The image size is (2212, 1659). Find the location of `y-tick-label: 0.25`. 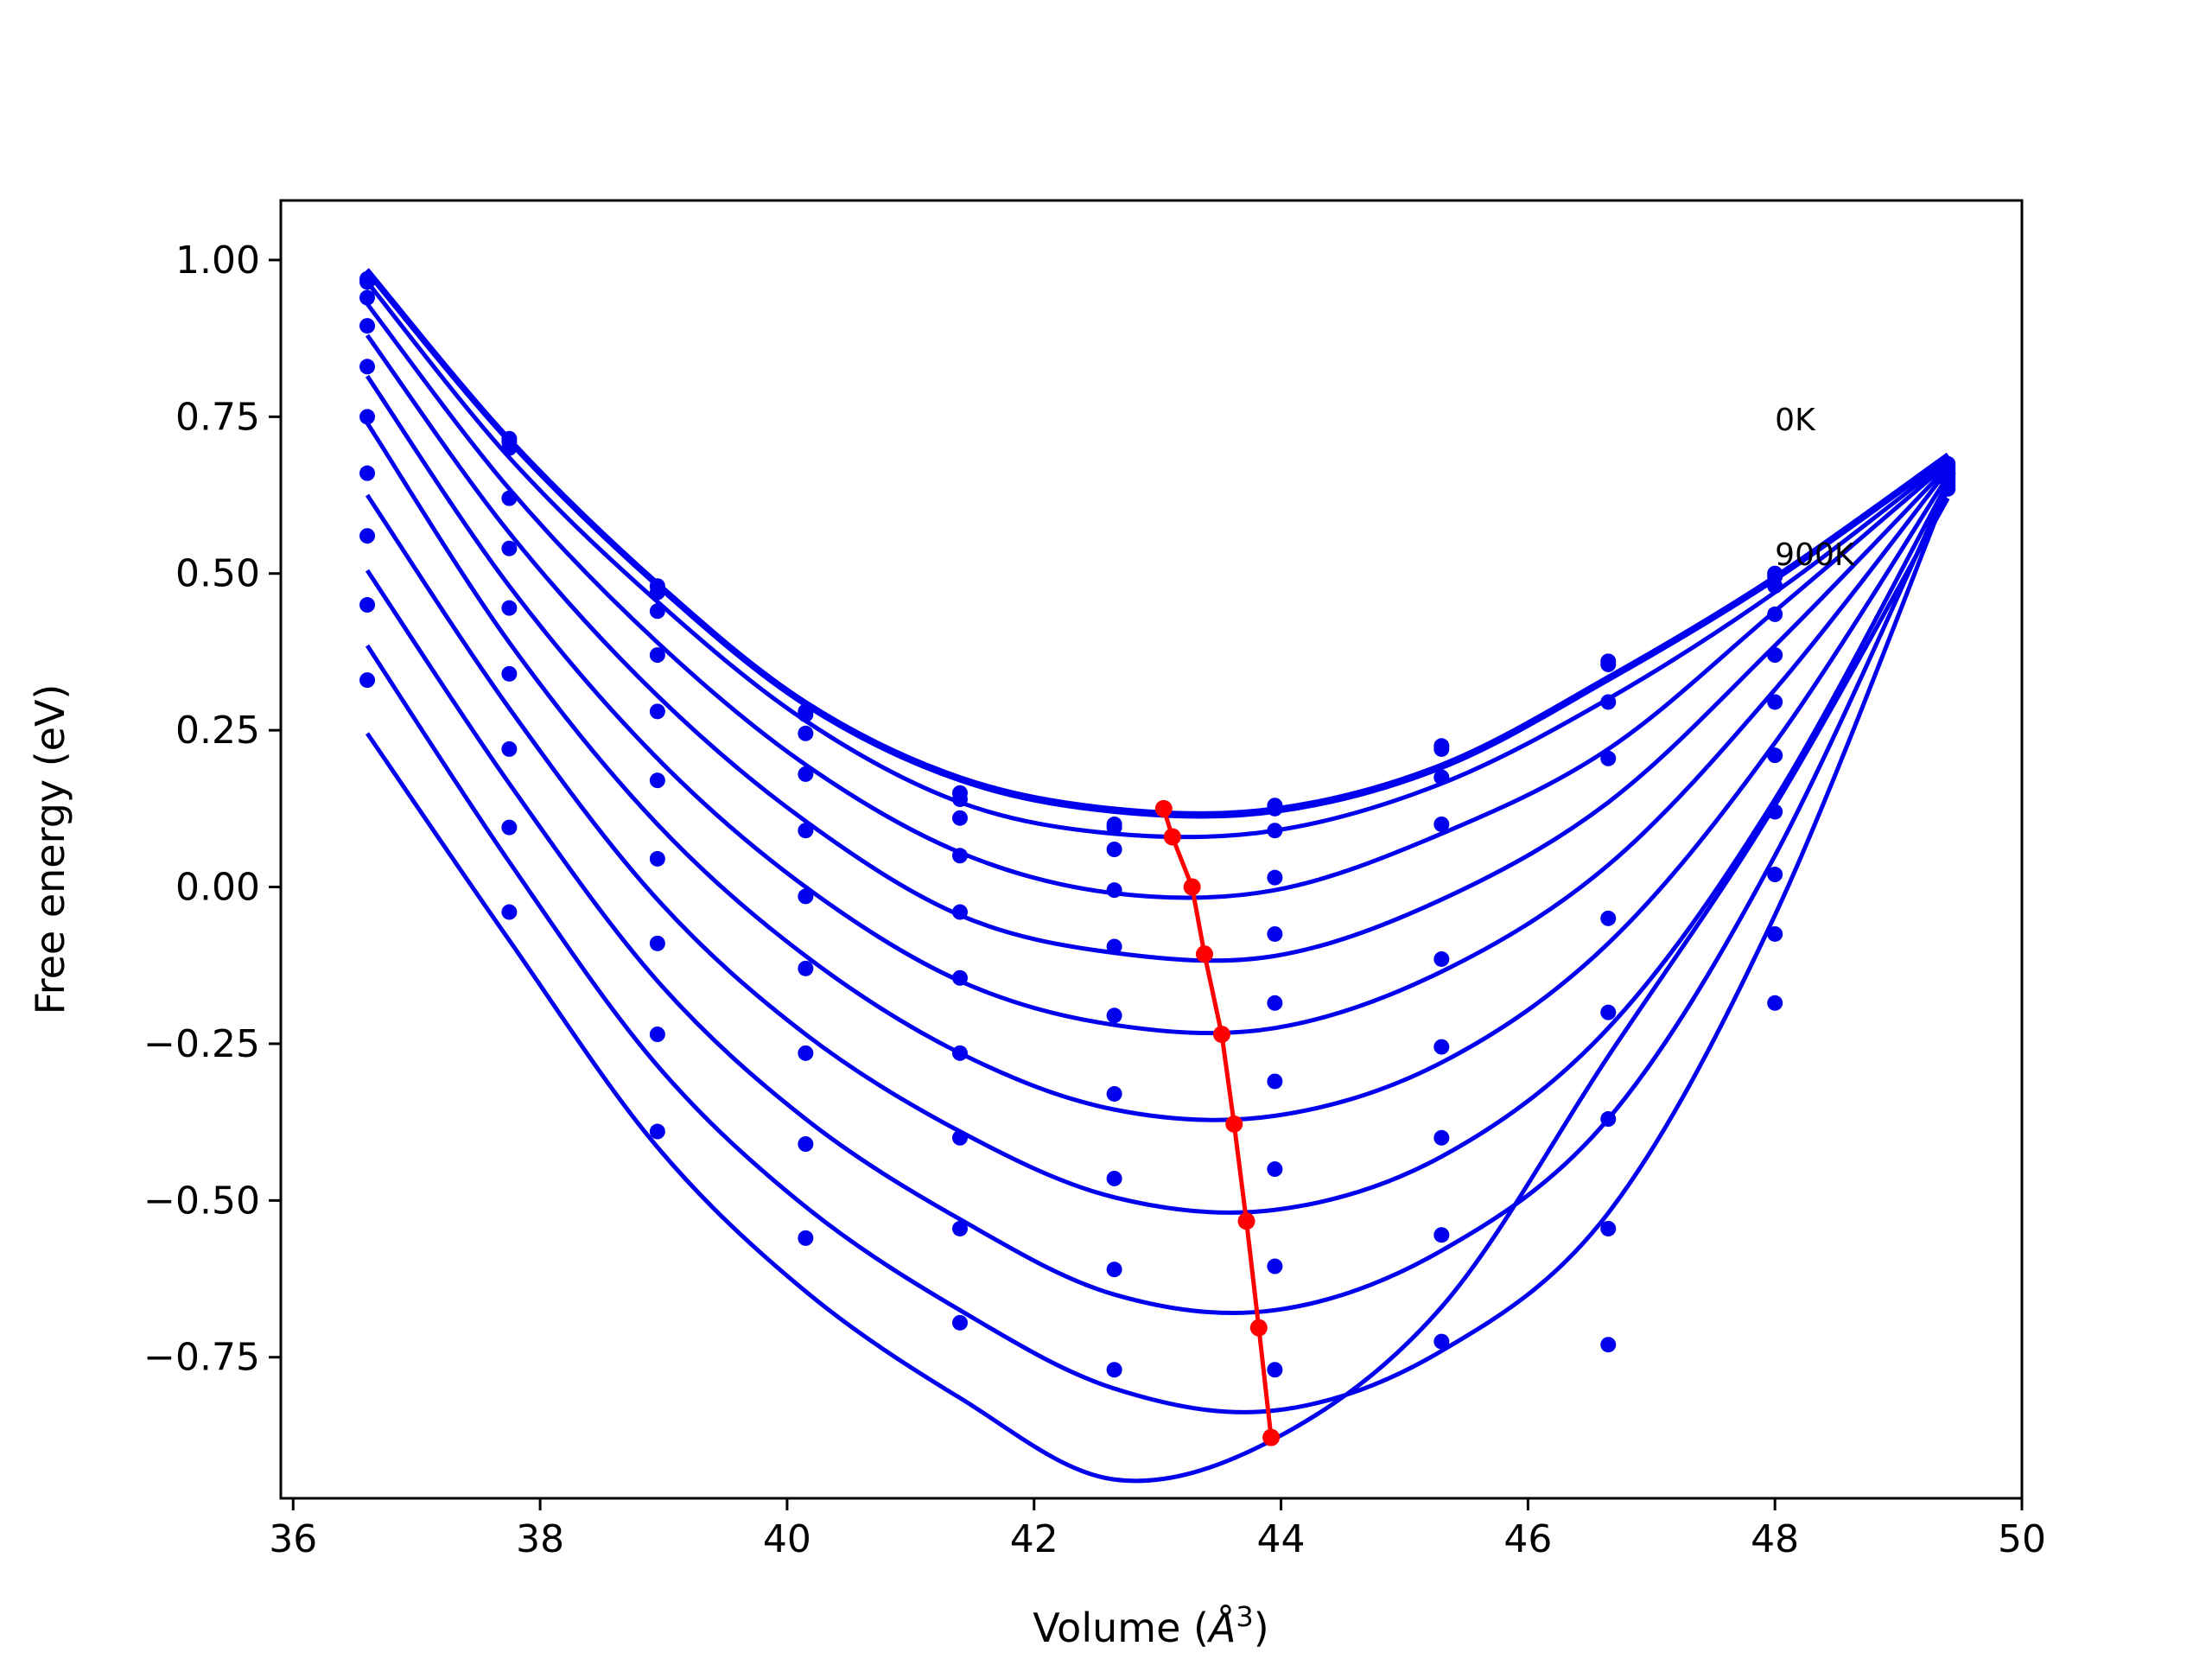

y-tick-label: 0.25 is located at coordinates (217, 731).